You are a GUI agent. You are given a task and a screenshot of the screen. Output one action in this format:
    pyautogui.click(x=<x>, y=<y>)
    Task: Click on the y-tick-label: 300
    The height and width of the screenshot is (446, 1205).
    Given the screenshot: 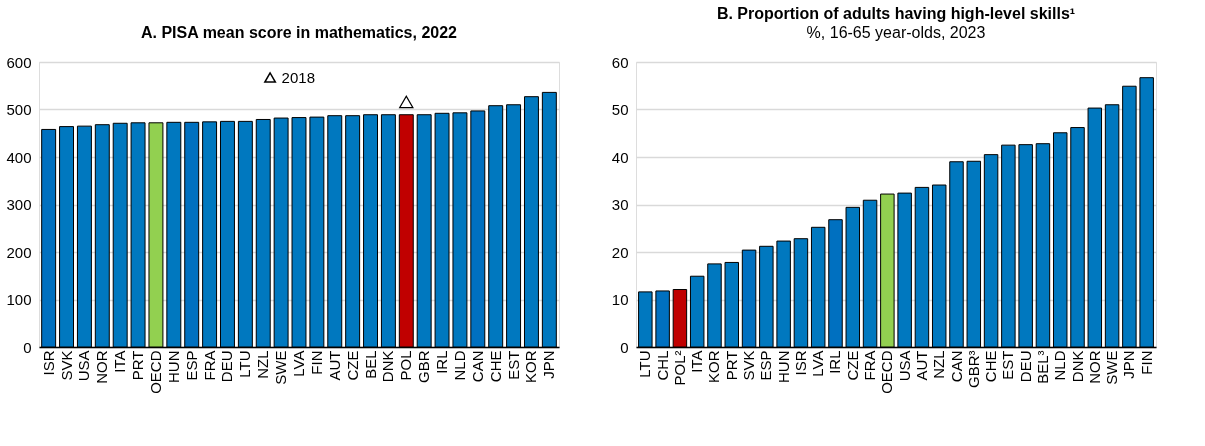 What is the action you would take?
    pyautogui.click(x=19, y=204)
    